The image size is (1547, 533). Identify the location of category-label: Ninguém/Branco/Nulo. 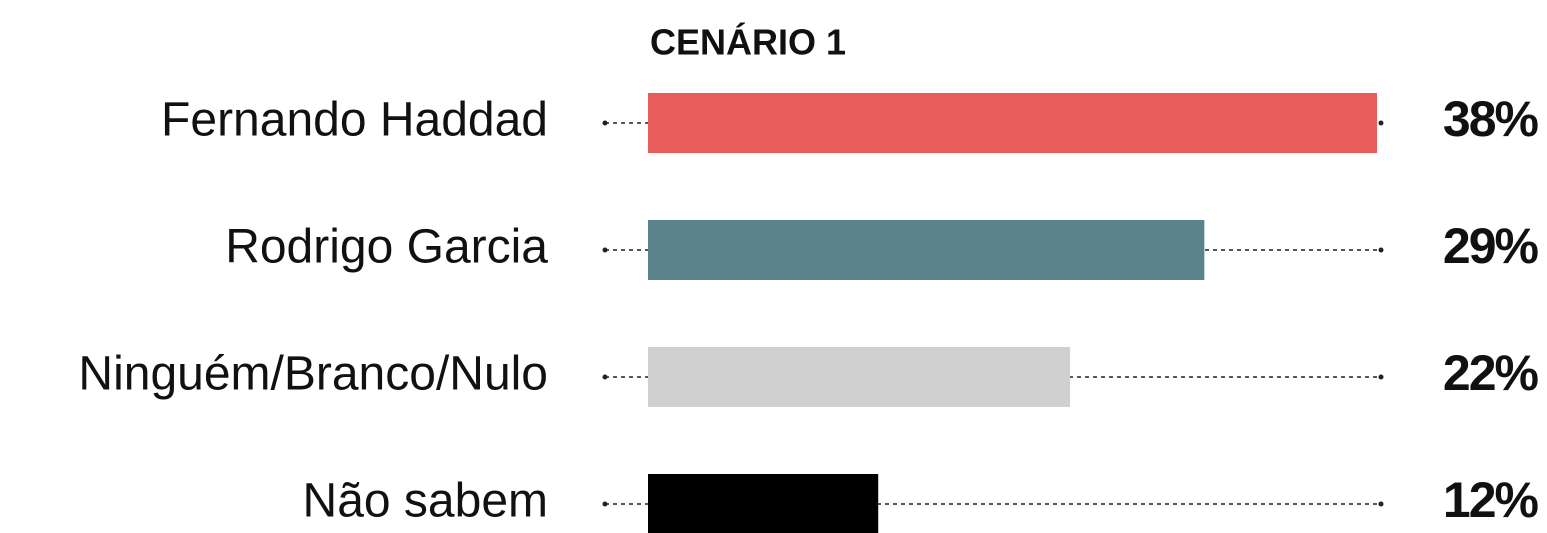
(313, 374).